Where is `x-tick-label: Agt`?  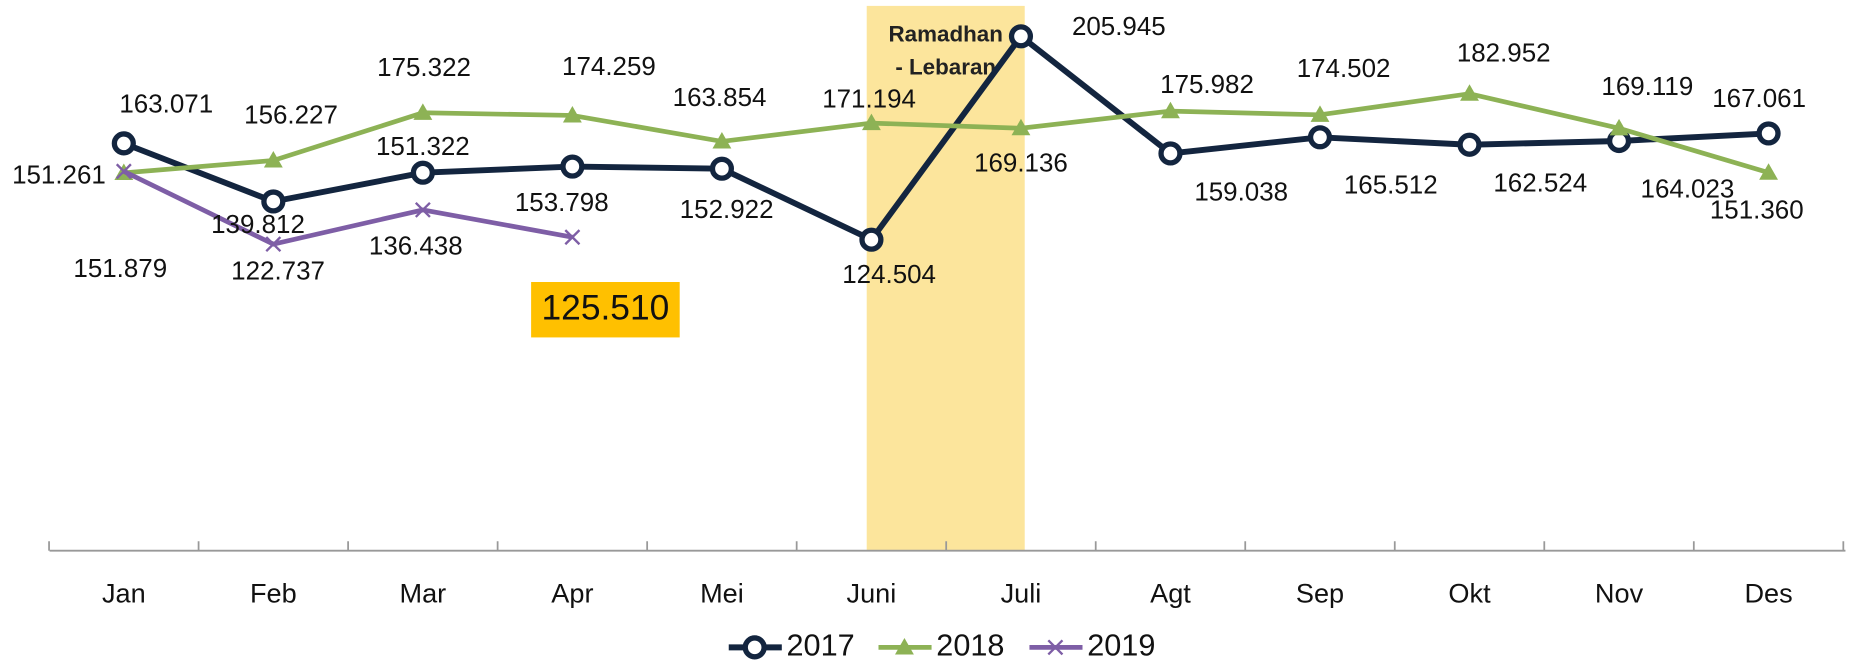
x-tick-label: Agt is located at coordinates (1170, 593).